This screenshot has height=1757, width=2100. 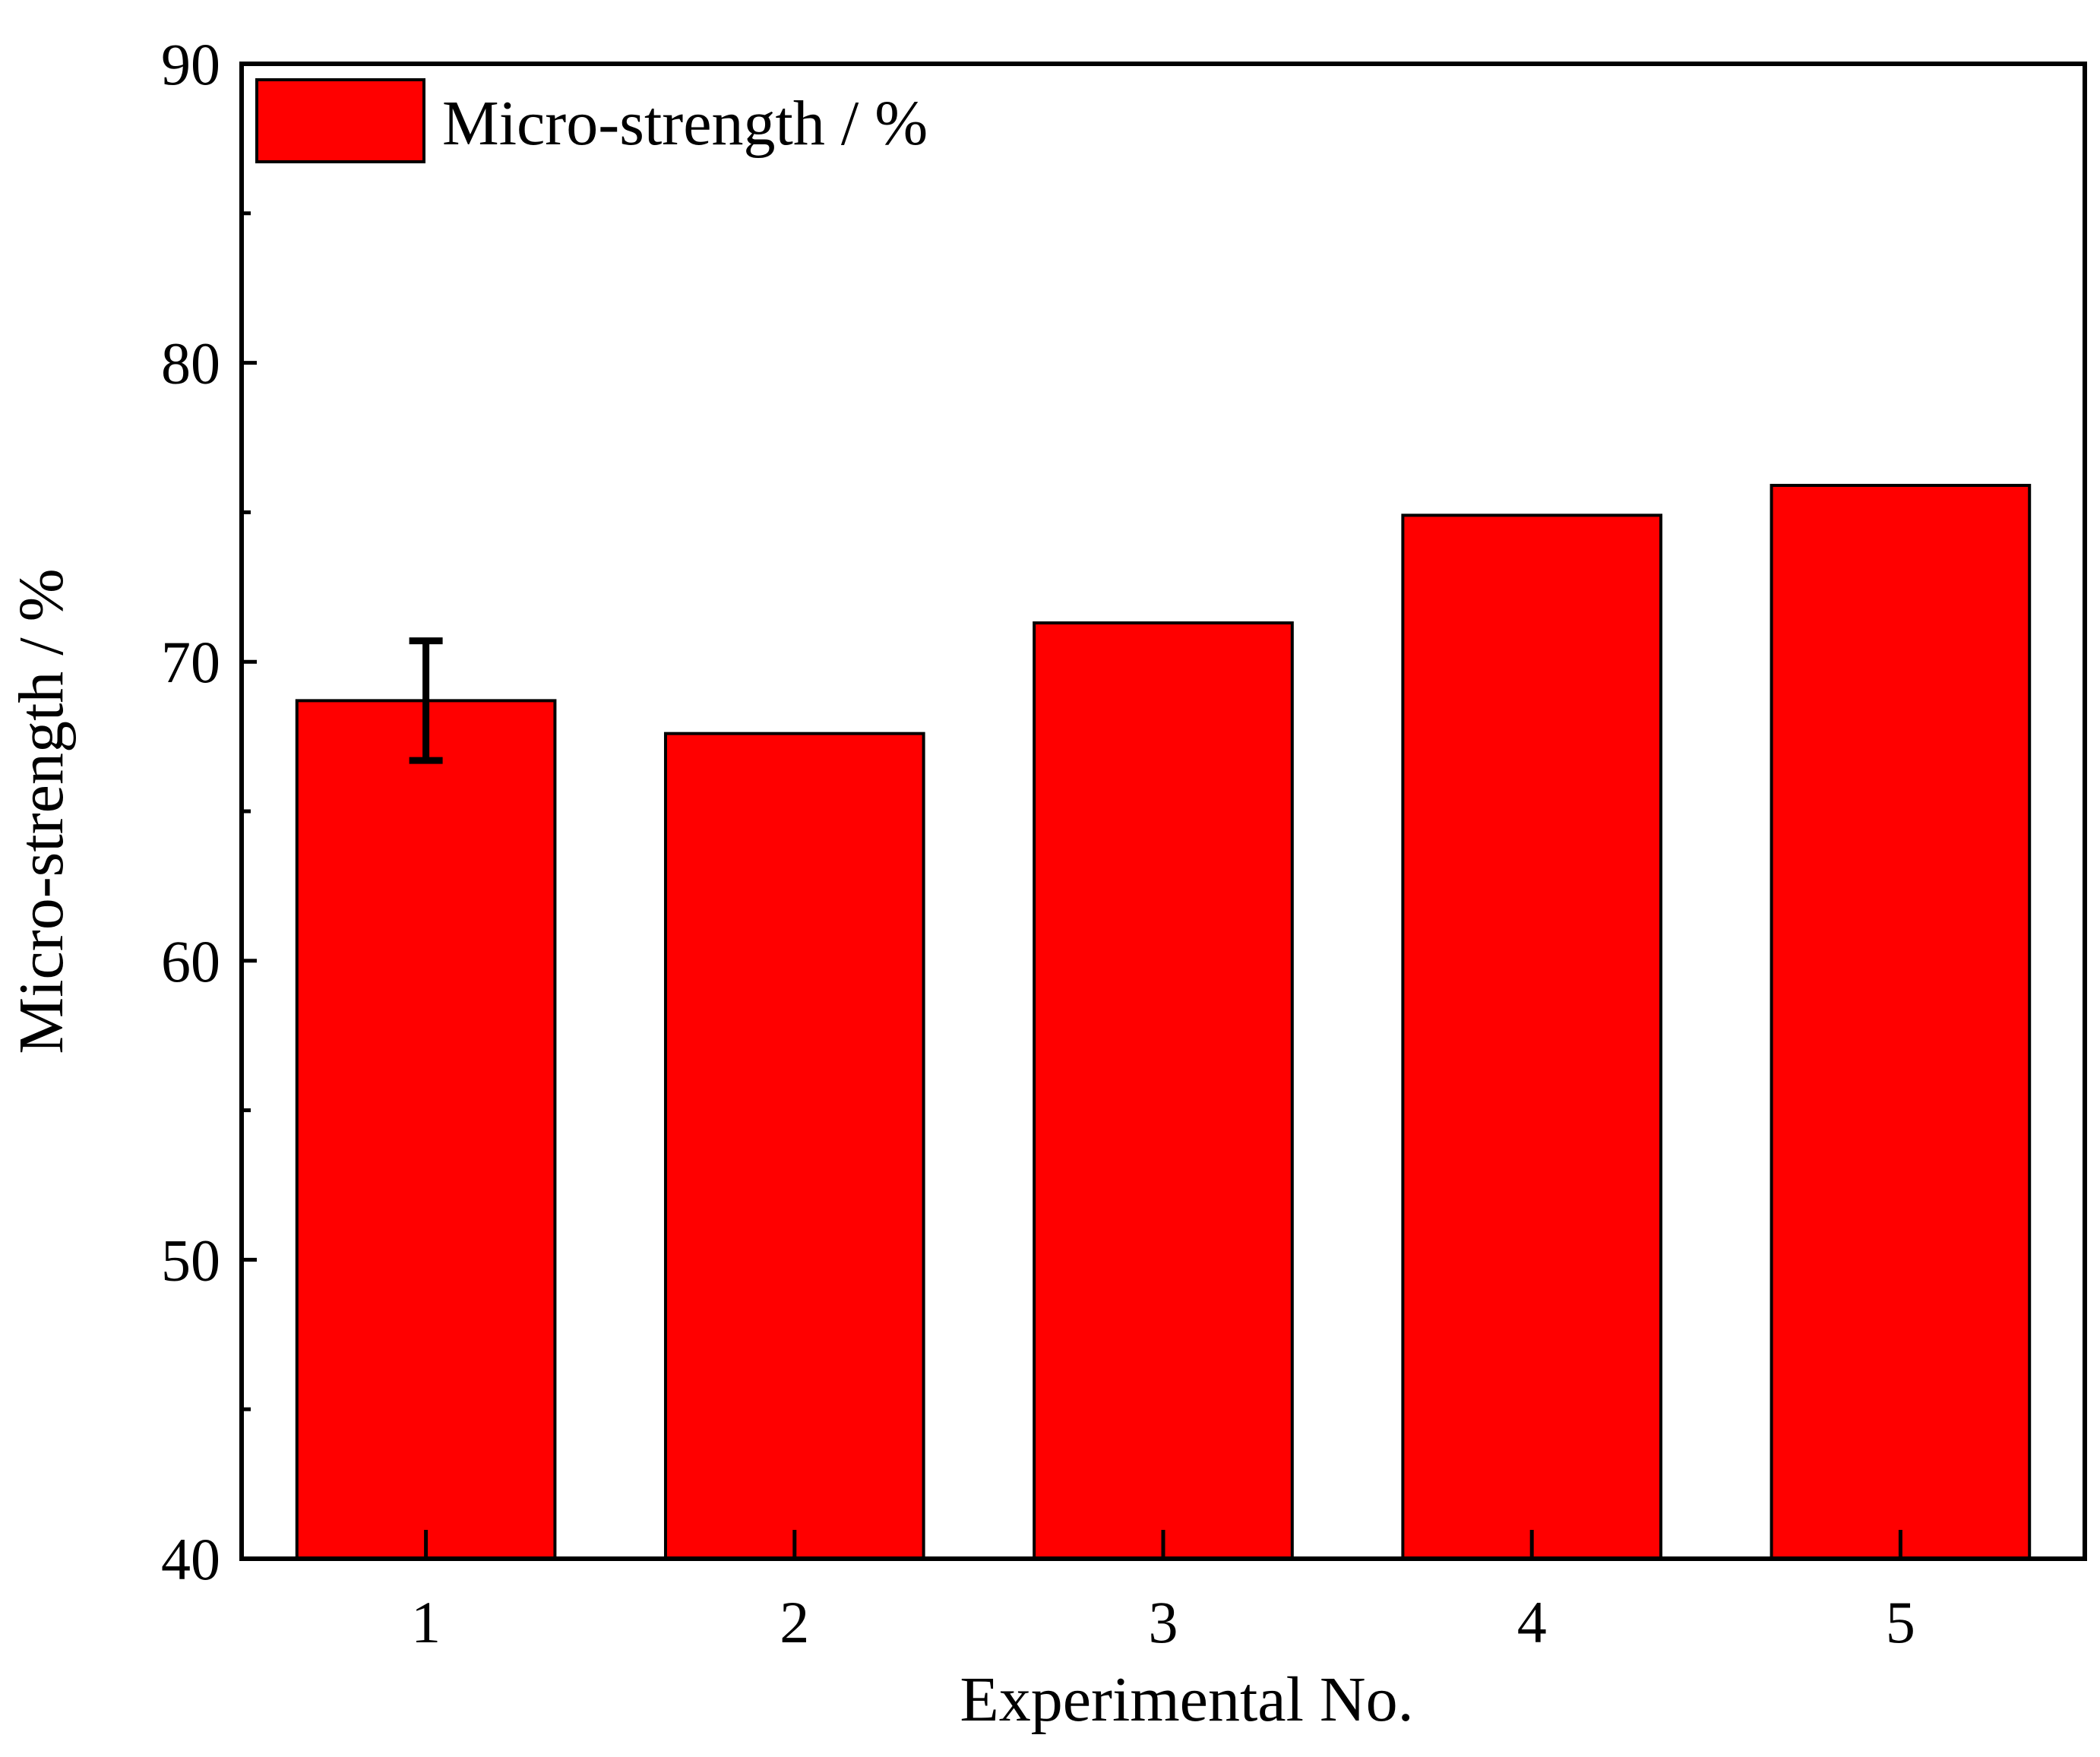 What do you see at coordinates (426, 1622) in the screenshot?
I see `x-tick-label: 1` at bounding box center [426, 1622].